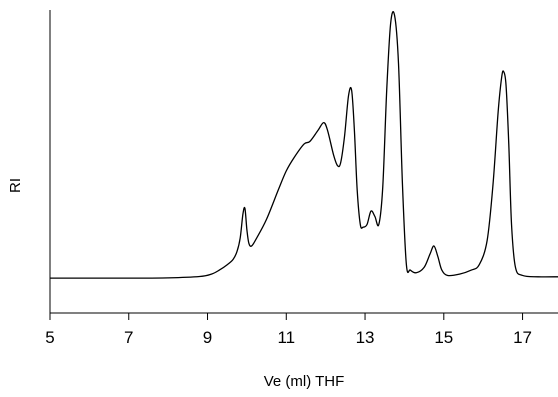 The image size is (558, 397). I want to click on x-tick-label-5: 5, so click(49, 337).